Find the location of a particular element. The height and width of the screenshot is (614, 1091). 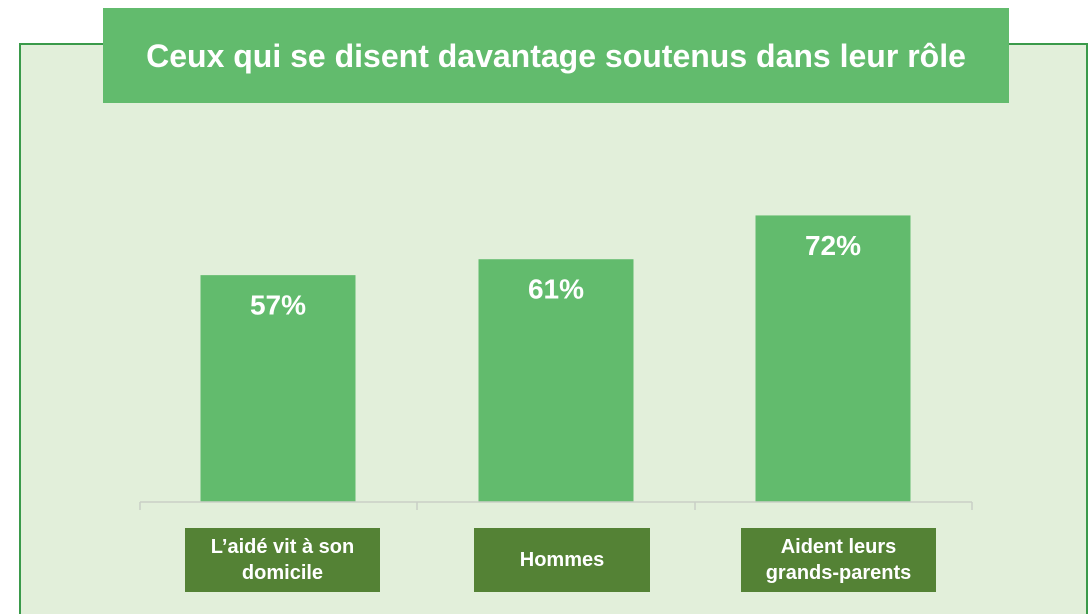

value-label: 61% is located at coordinates (556, 289).